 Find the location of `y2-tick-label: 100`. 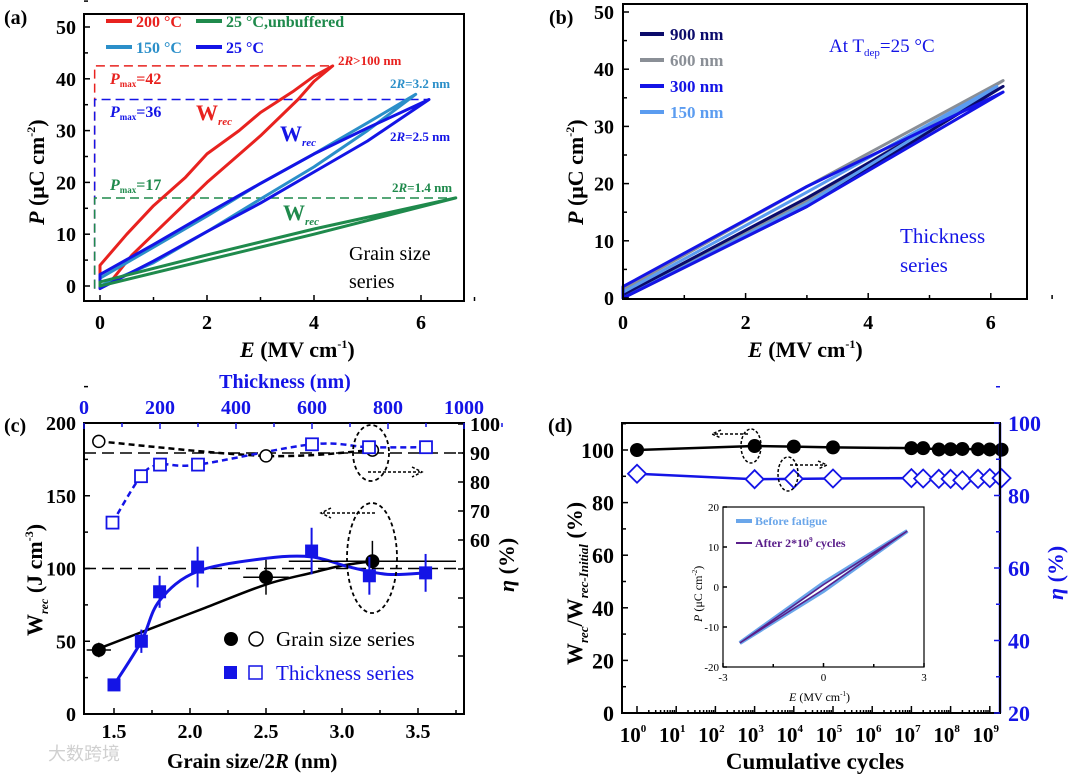

y2-tick-label: 100 is located at coordinates (1024, 423).